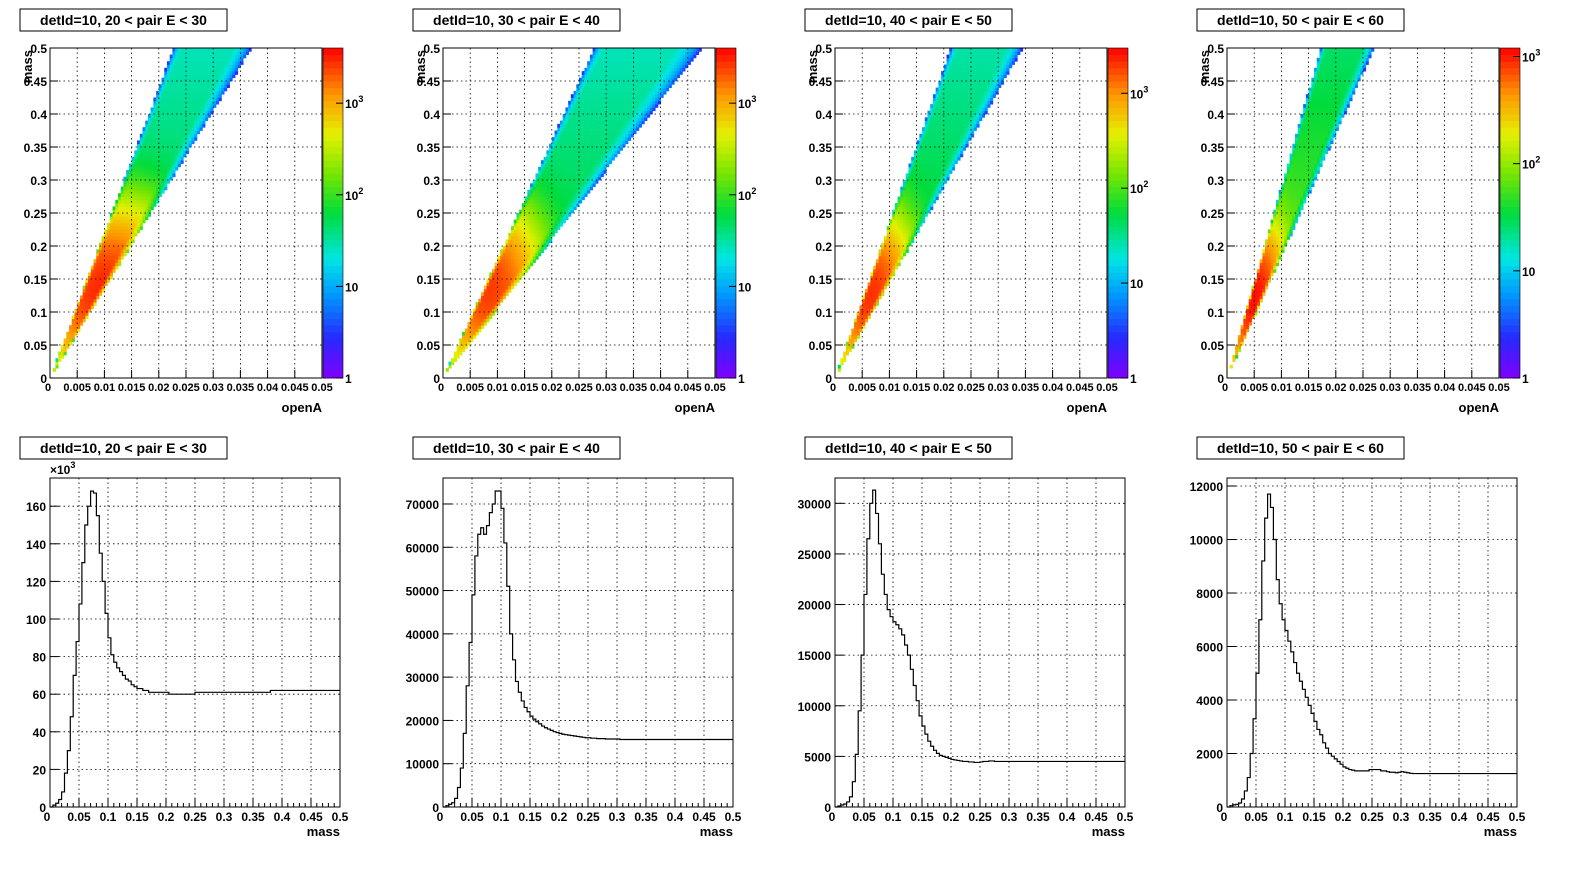 This screenshot has width=1596, height=872. Describe the element at coordinates (441, 388) in the screenshot. I see `x-tick-label: 0` at that location.